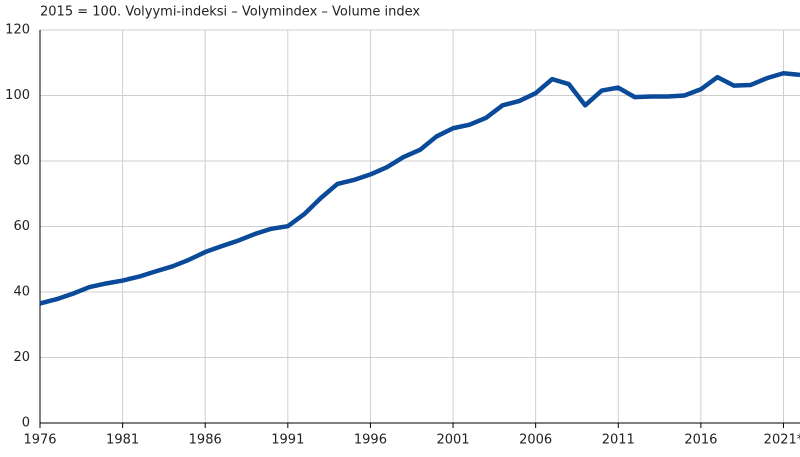 Image resolution: width=800 pixels, height=457 pixels. Describe the element at coordinates (700, 440) in the screenshot. I see `x-tick-label: 2016` at that location.